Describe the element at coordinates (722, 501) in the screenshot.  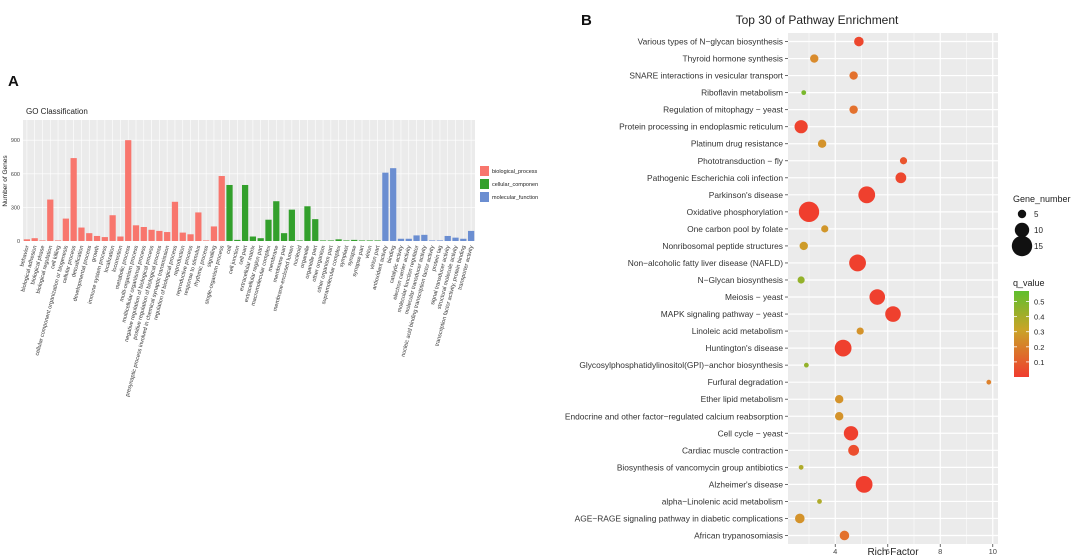
I see `panel-b-pathway-label: alpha−Linolenic acid metabolism` at that location.